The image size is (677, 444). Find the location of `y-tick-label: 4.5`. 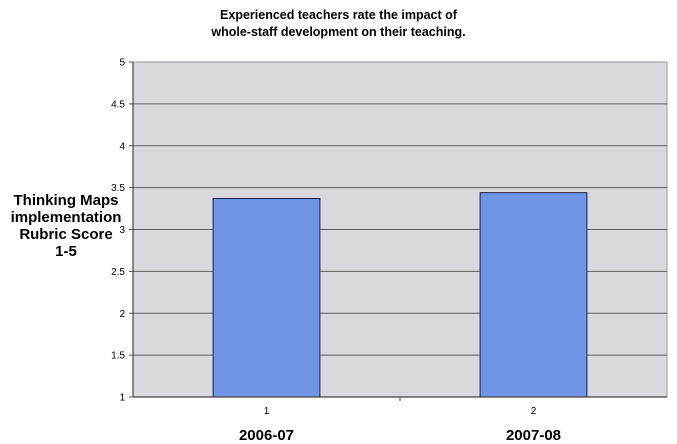

y-tick-label: 4.5 is located at coordinates (118, 104).